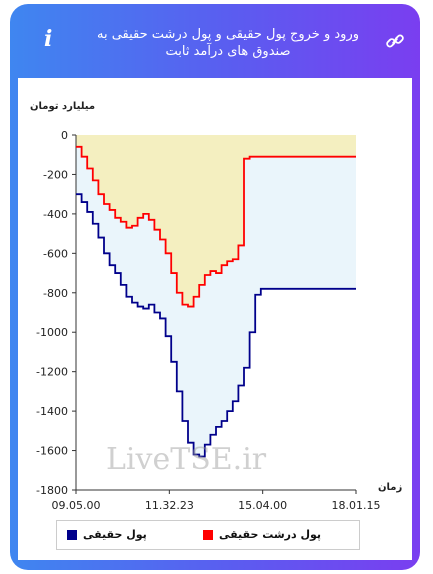  What do you see at coordinates (64, 135) in the screenshot?
I see `y-tick-label: 0` at bounding box center [64, 135].